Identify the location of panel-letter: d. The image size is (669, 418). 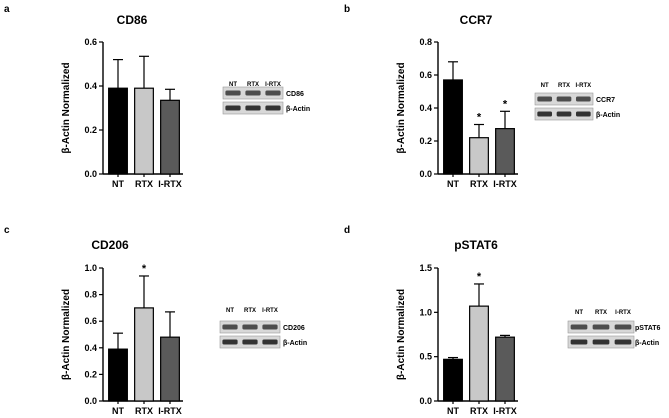
(347, 230).